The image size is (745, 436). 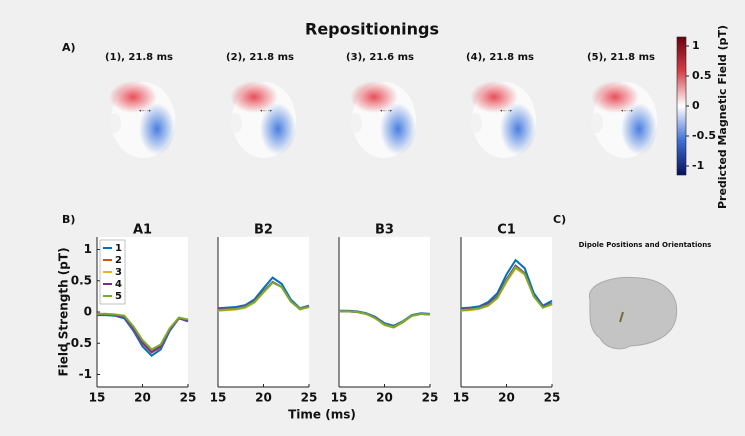 What do you see at coordinates (118, 272) in the screenshot?
I see `legend-label: 3` at bounding box center [118, 272].